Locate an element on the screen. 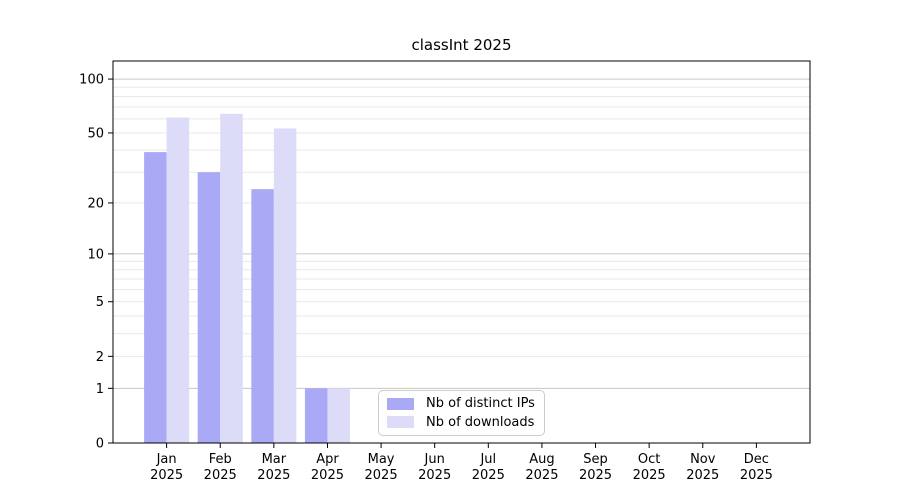 Image resolution: width=900 pixels, height=500 pixels. legend-item-distinct-ips: Nb of distinct IPs is located at coordinates (461, 403).